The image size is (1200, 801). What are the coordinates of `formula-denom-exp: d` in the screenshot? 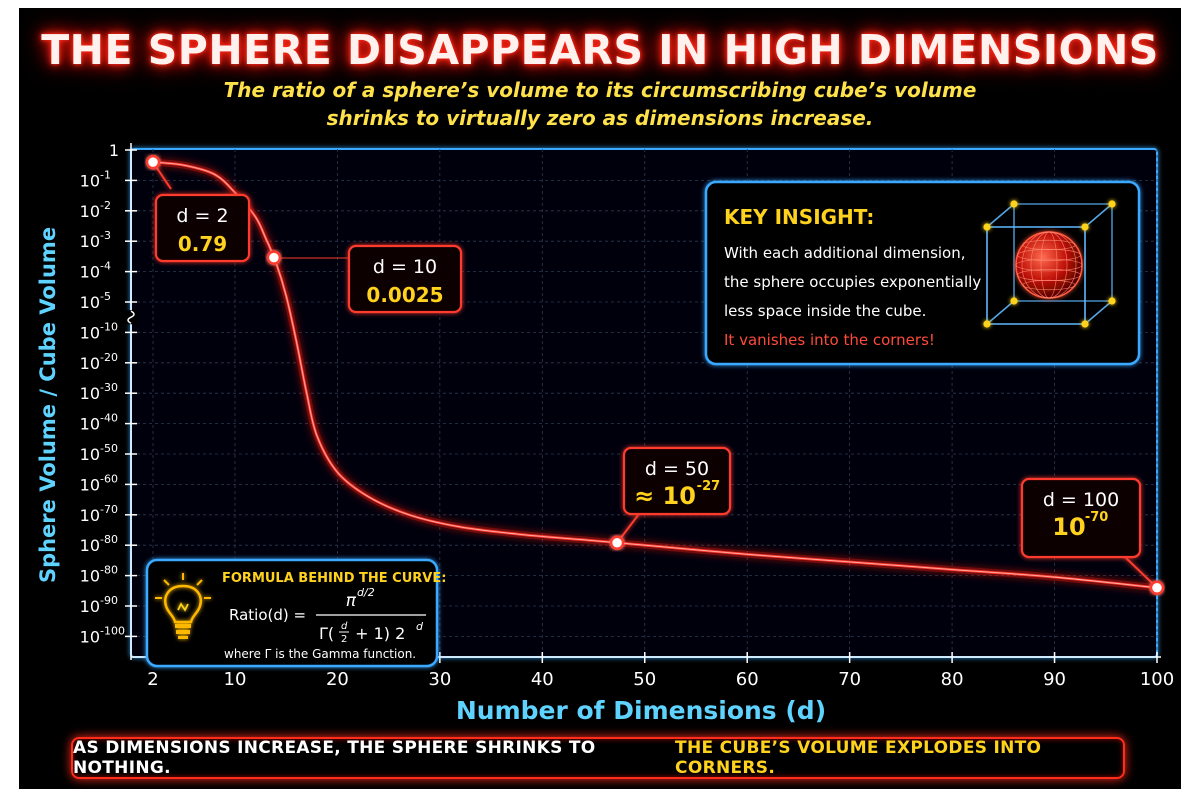 It's located at (420, 626).